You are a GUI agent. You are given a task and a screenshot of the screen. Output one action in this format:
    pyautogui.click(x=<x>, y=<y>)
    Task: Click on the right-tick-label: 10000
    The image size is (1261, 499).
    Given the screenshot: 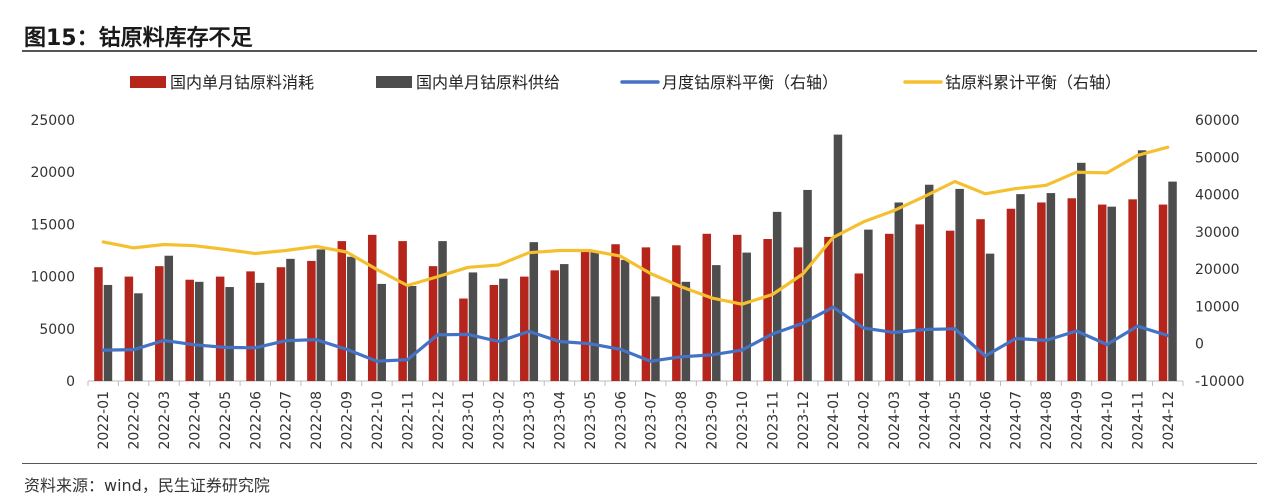 What is the action you would take?
    pyautogui.click(x=1217, y=307)
    